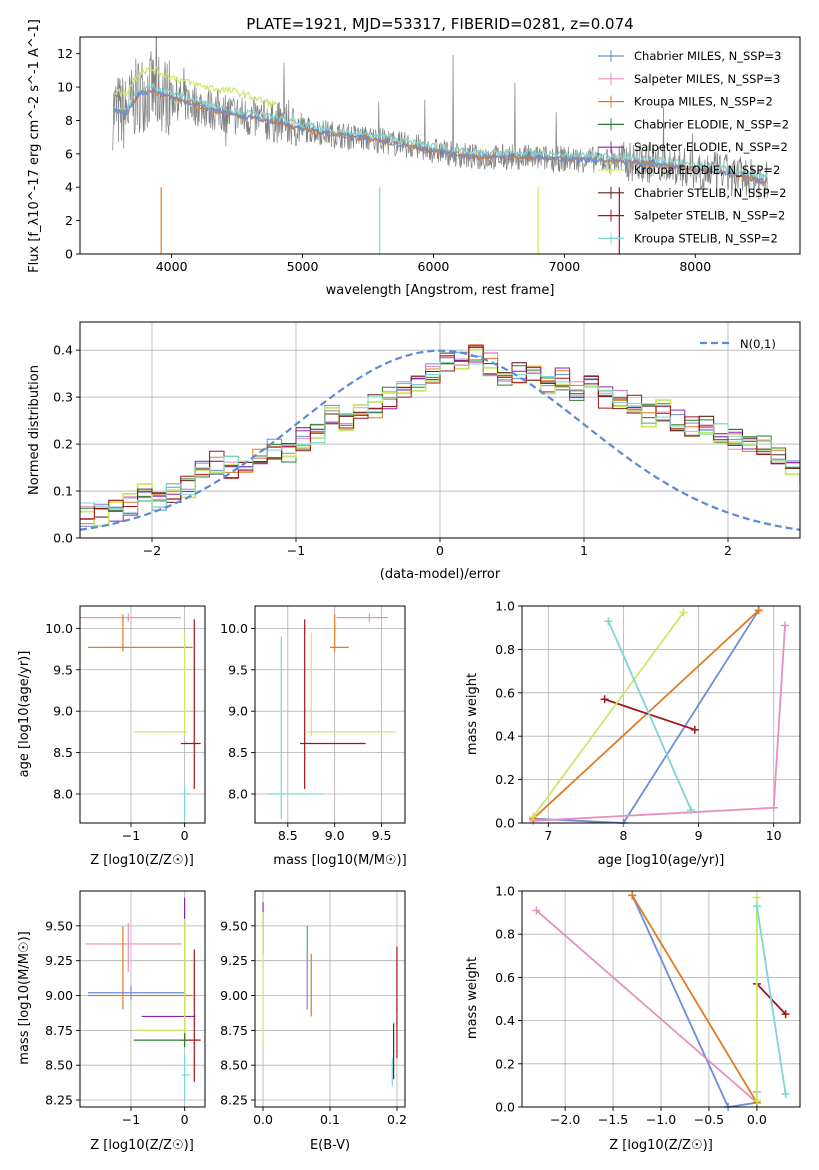 The height and width of the screenshot is (1170, 819). What do you see at coordinates (703, 102) in the screenshot?
I see `legend-label: Kroupa MILES, N_SSP=2` at bounding box center [703, 102].